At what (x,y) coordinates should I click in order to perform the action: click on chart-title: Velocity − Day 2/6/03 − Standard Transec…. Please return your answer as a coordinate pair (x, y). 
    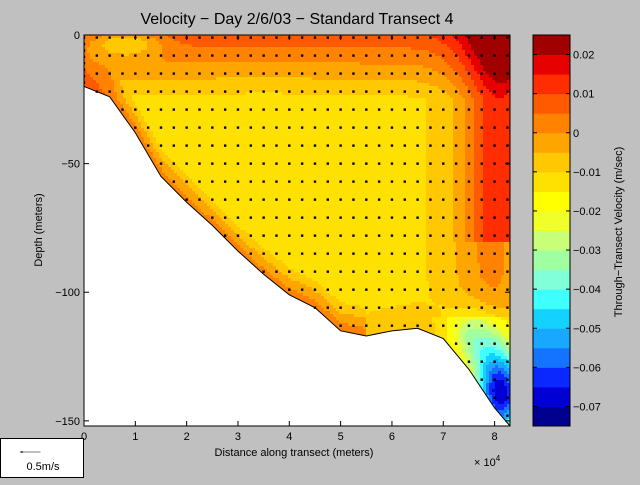
    Looking at the image, I should click on (296, 19).